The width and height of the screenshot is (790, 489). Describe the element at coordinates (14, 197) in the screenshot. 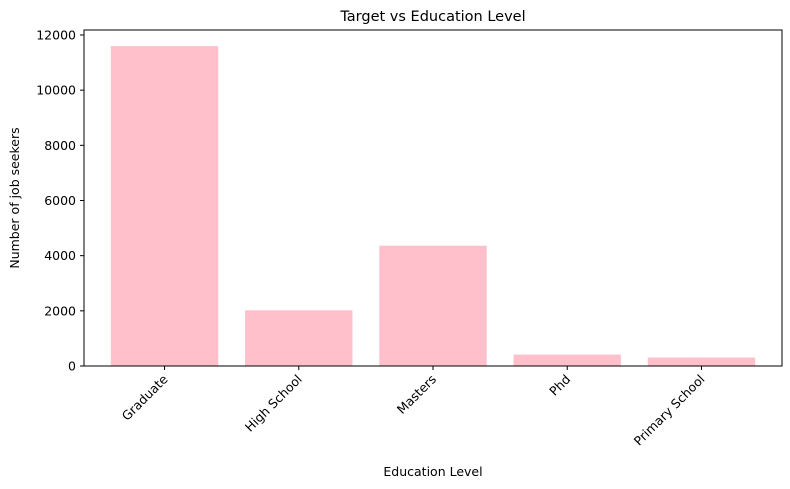

I see `y-axis-label: Number of job seekers` at that location.